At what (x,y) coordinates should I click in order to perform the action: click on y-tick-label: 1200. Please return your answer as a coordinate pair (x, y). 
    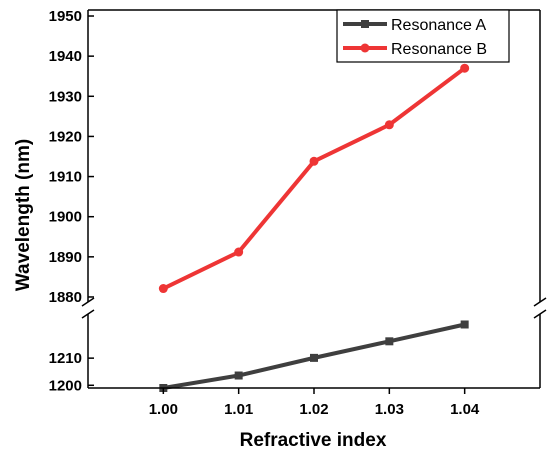
    Looking at the image, I should click on (65, 385).